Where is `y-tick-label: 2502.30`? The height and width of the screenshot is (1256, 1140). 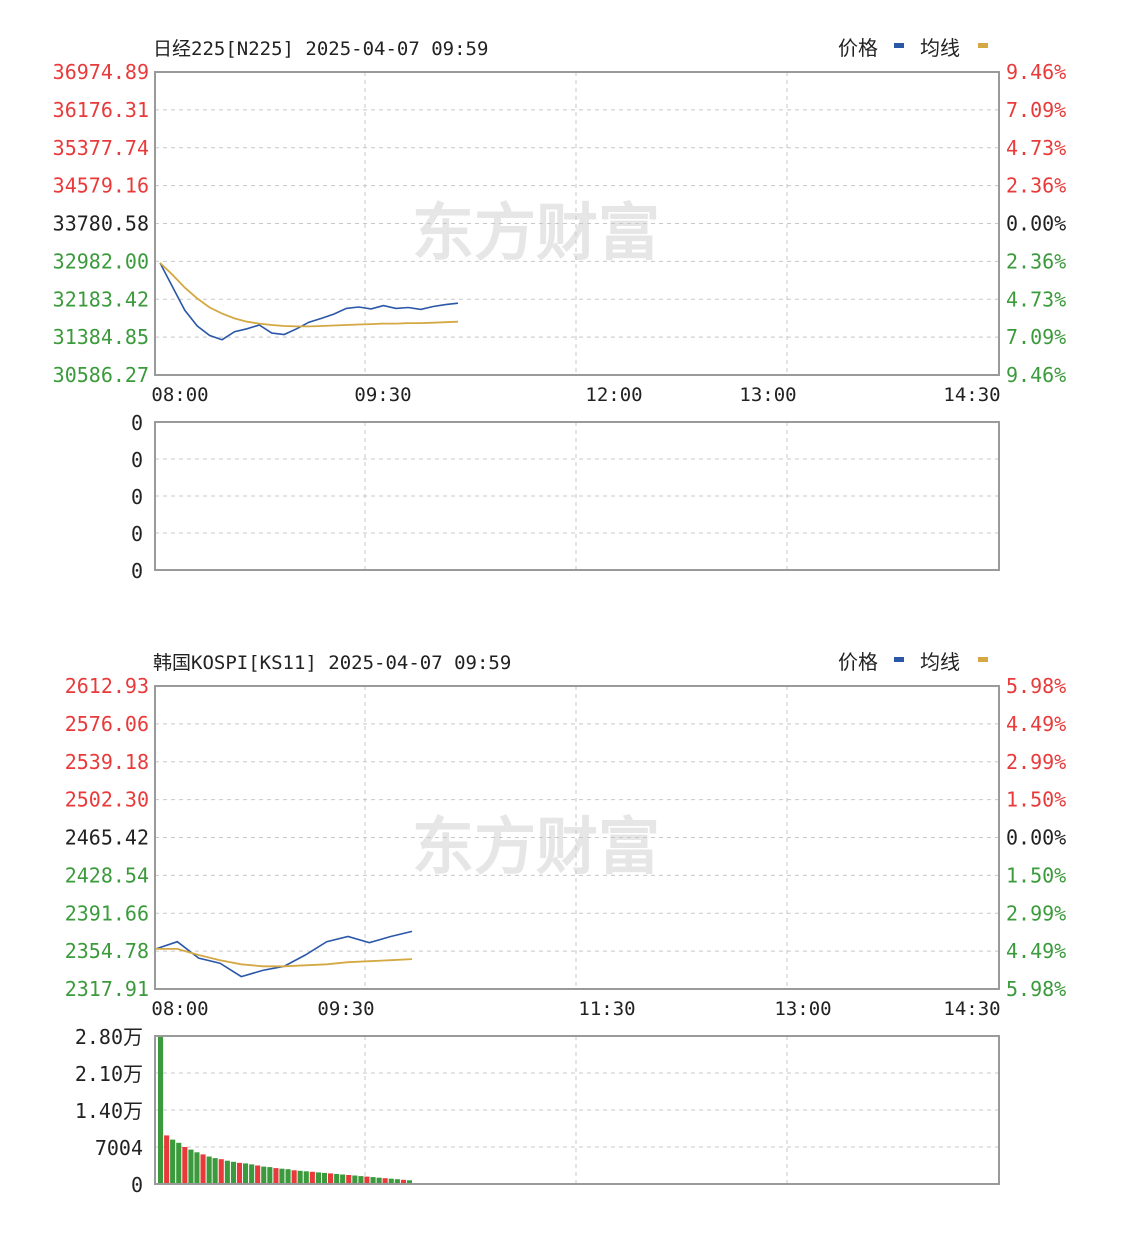
y-tick-label: 2502.30 is located at coordinates (107, 800).